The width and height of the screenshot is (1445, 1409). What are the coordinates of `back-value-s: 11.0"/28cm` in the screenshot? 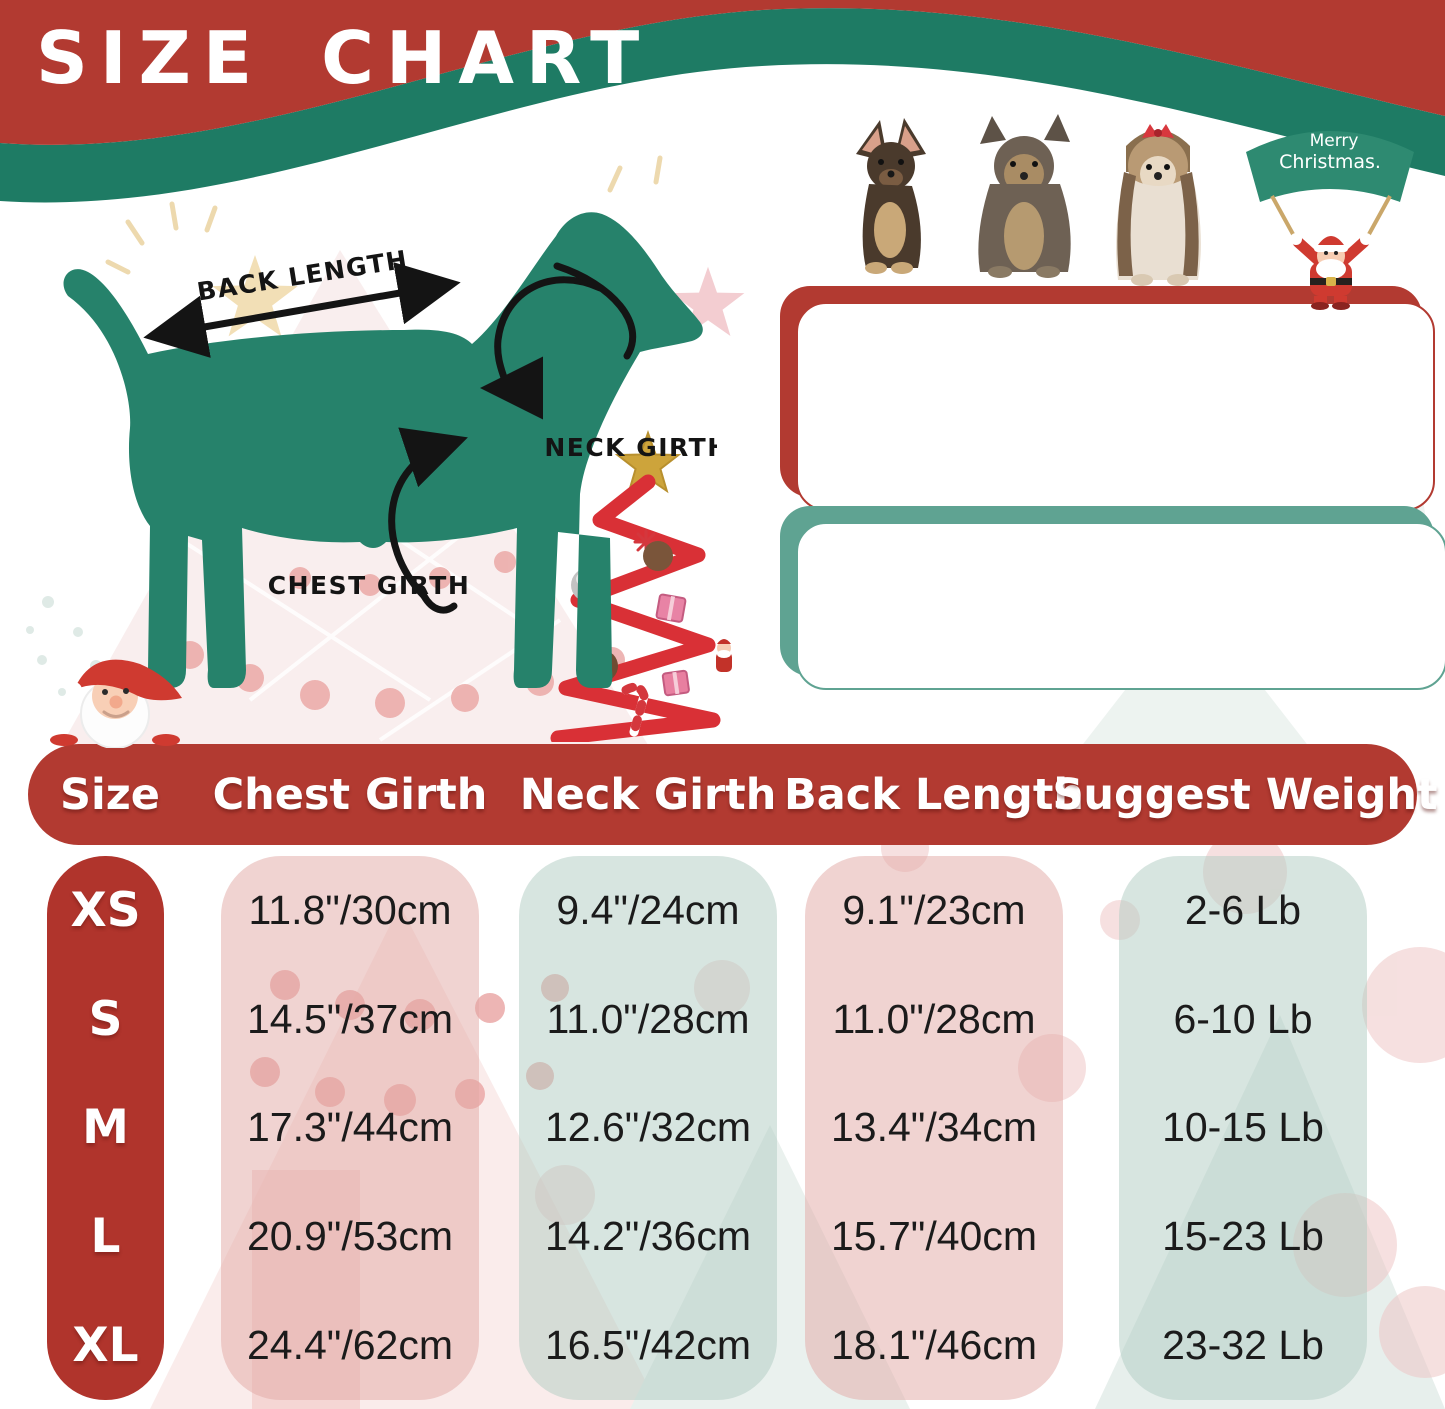 It's located at (934, 1018).